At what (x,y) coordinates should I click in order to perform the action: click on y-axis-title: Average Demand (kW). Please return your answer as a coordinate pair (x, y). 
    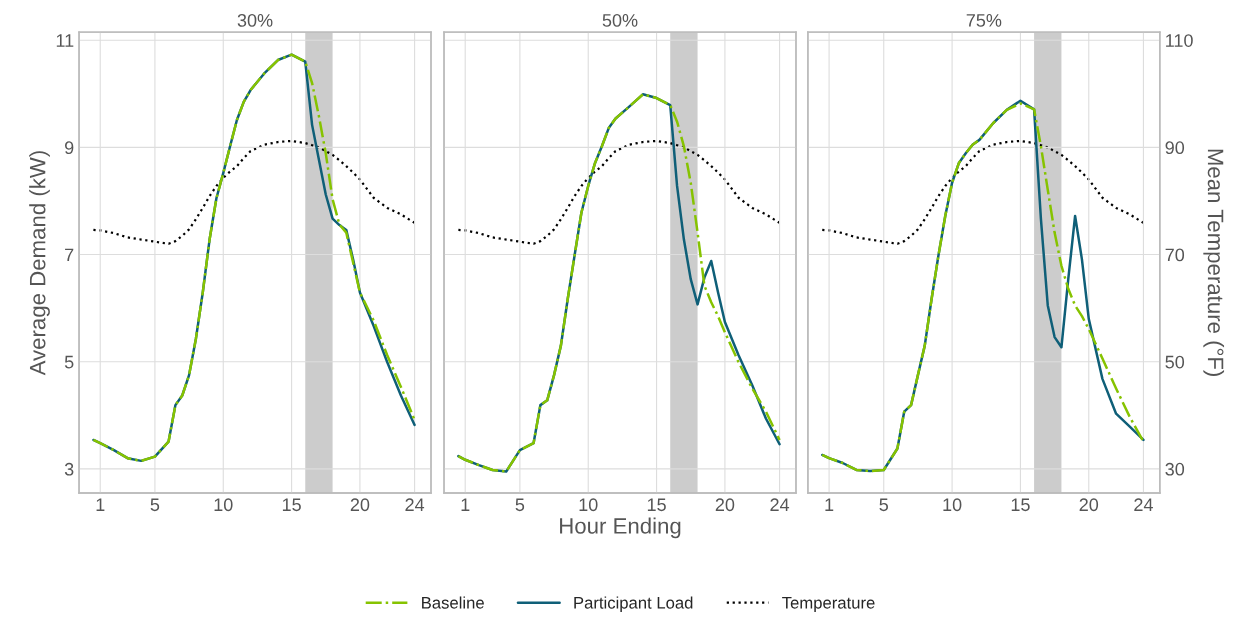
    Looking at the image, I should click on (39, 263).